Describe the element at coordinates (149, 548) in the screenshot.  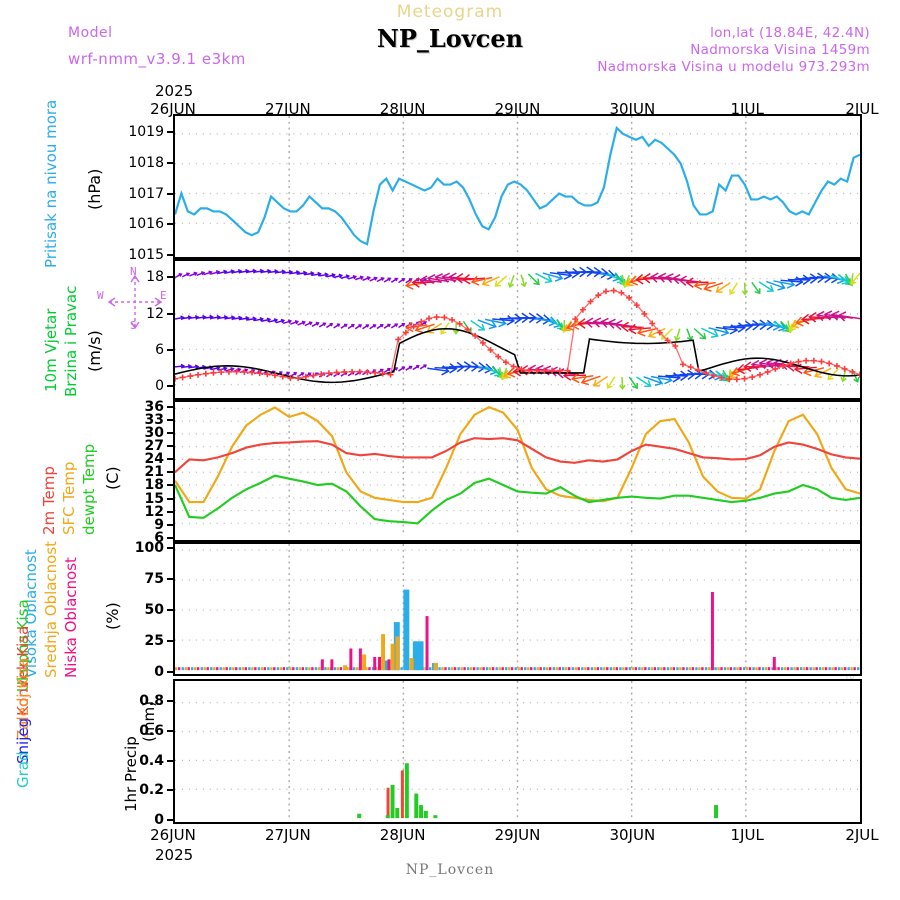
I see `y-axis-tick-label: 100` at that location.